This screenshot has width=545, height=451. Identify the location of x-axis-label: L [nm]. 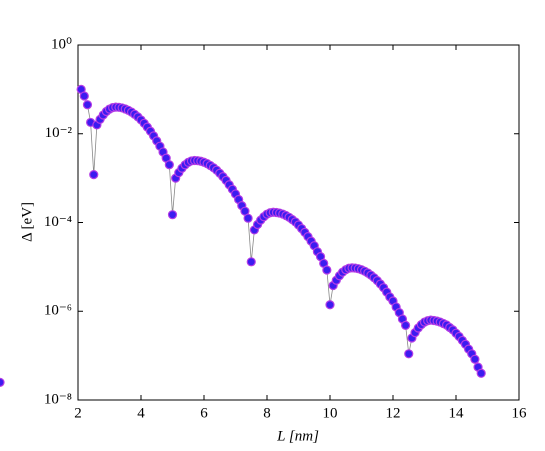
(297, 436).